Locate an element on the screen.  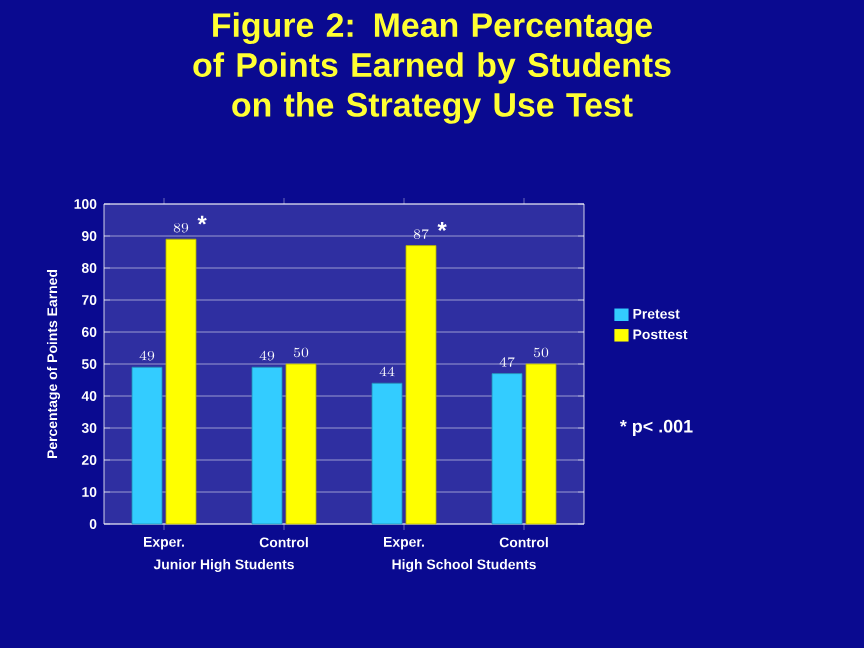
text: * p< .001 is located at coordinates (656, 428).